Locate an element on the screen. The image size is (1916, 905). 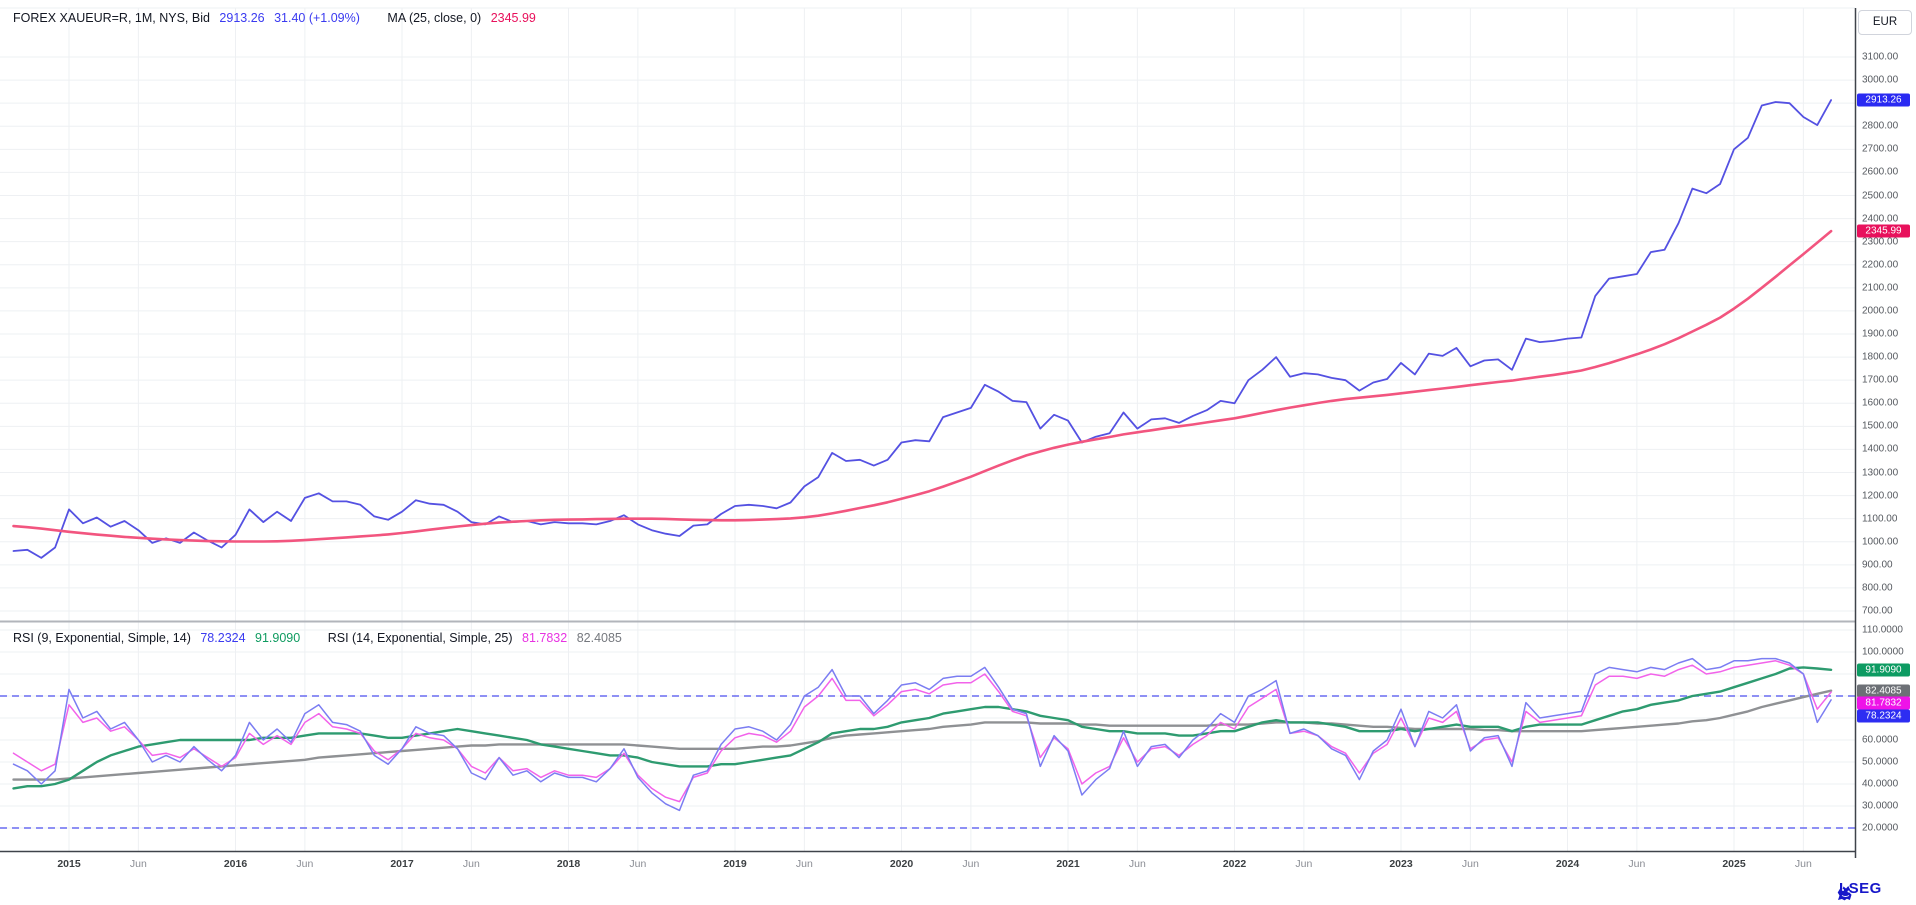
rsi1-label: RSI (9, Exponential, Simple, 14) is located at coordinates (102, 638).